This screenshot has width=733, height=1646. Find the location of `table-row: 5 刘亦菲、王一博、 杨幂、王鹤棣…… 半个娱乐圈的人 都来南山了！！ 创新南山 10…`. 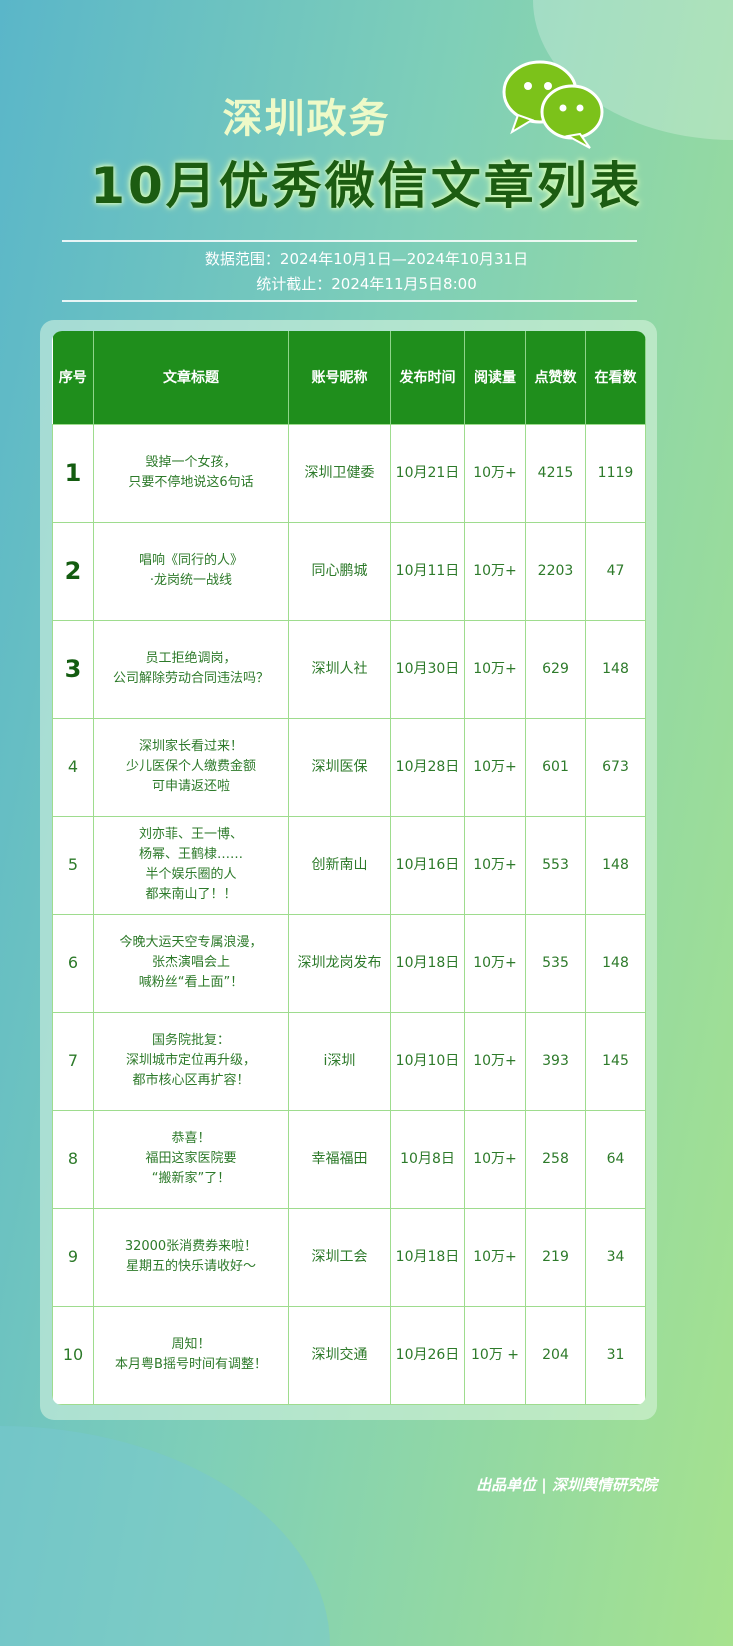

table-row: 5 刘亦菲、王一博、 杨幂、王鹤棣…… 半个娱乐圈的人 都来南山了！！ 创新南山 10… is located at coordinates (349, 865).